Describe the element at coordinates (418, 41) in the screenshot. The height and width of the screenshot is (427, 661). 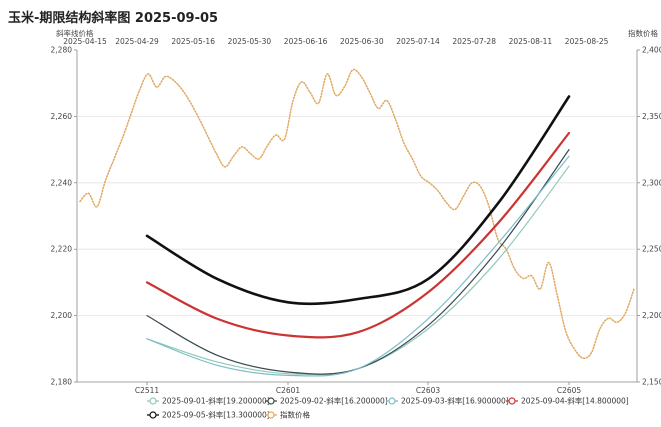
I see `x-top-tick-label: 2025-07-14` at that location.